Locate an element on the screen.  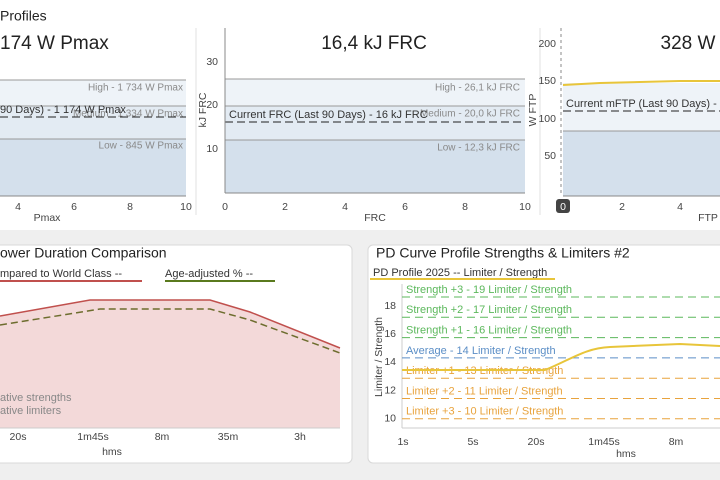
y-tick-label: 30 is located at coordinates (212, 62).